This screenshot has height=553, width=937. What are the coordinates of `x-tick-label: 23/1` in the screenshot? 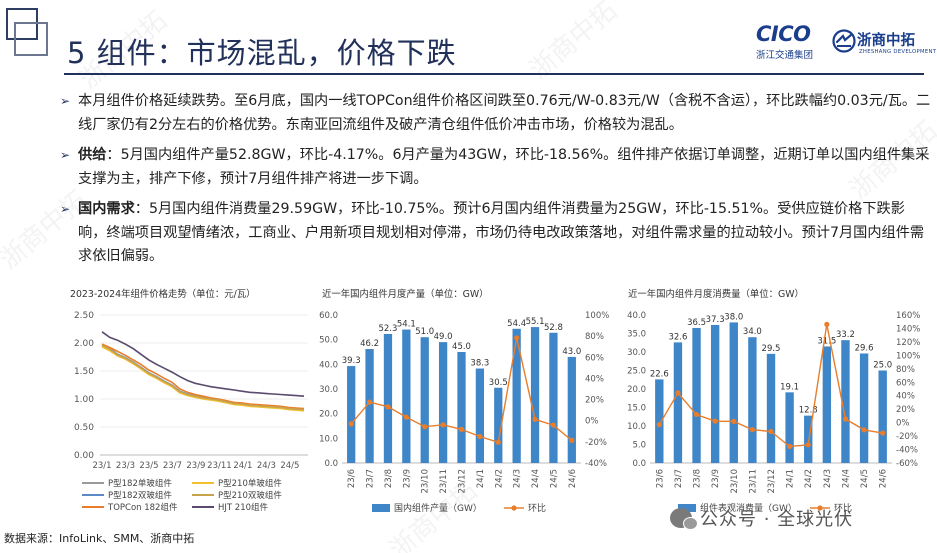 It's located at (101, 466).